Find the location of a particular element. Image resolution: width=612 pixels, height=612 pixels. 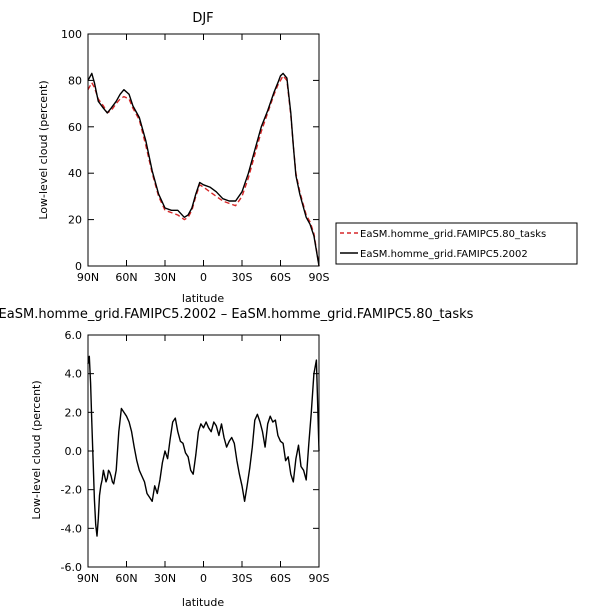

top-xtick-label: 90S is located at coordinates (319, 277).